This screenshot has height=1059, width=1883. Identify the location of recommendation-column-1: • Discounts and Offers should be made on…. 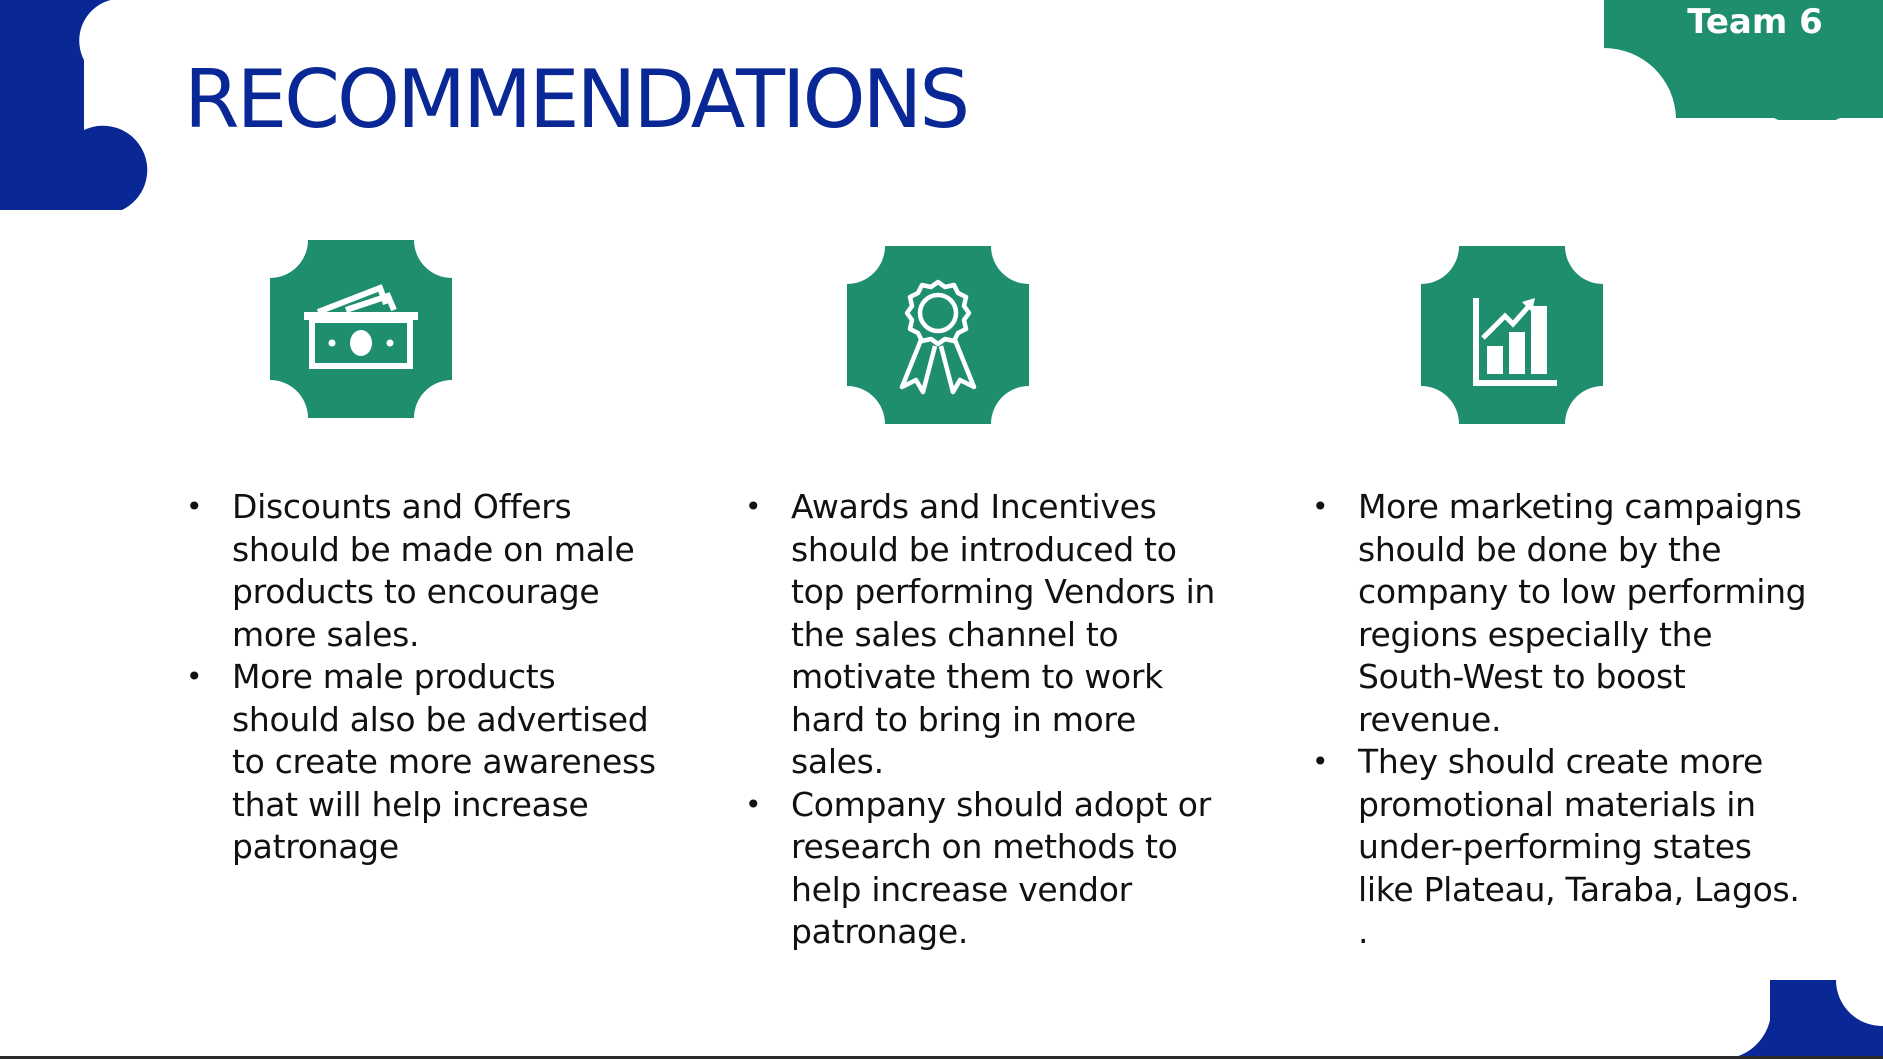
(426, 677).